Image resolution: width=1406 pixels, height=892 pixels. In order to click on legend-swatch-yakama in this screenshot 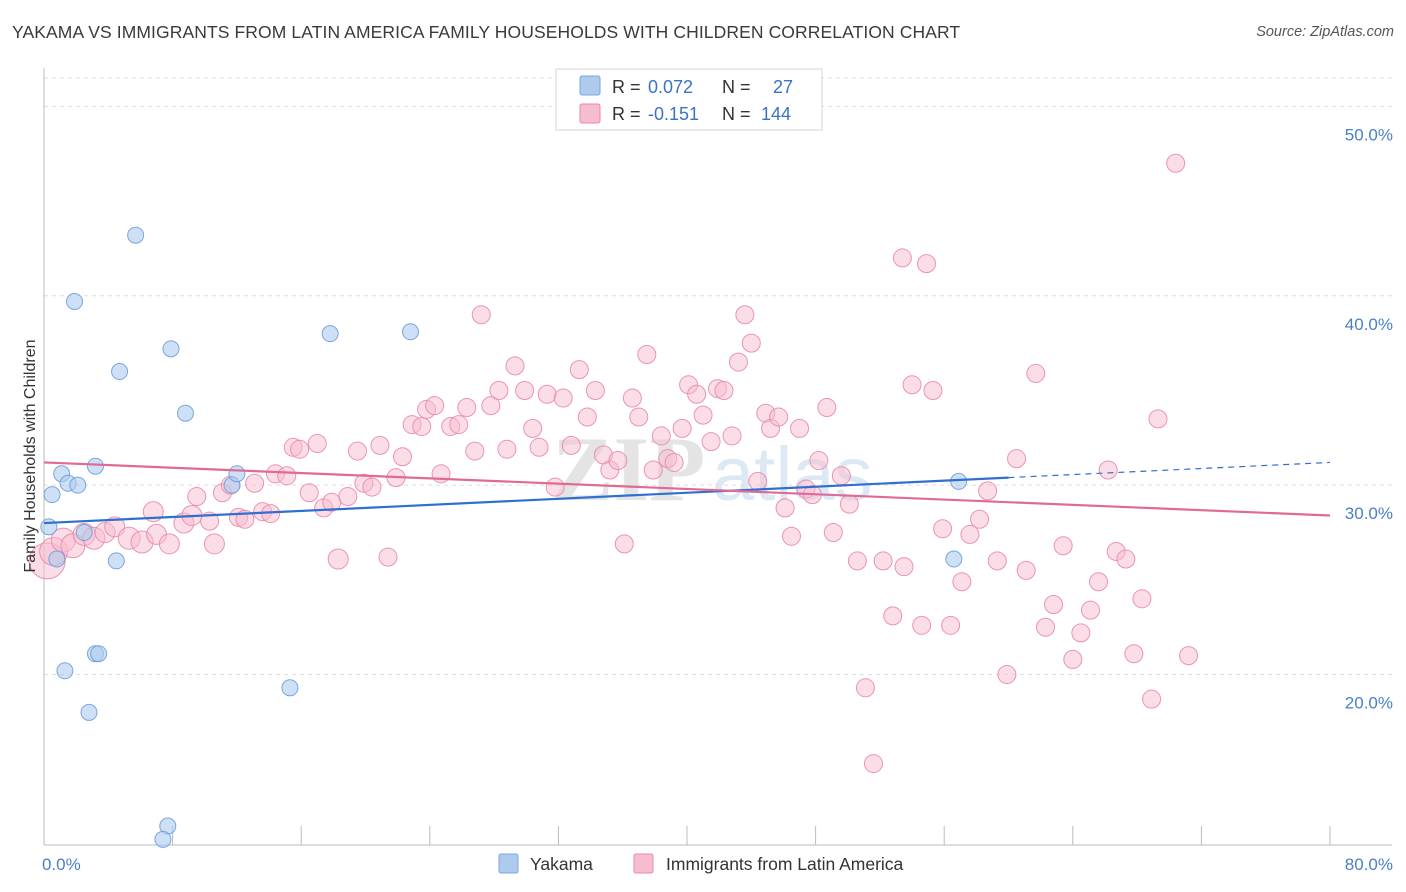, I will do `click(590, 85)`.